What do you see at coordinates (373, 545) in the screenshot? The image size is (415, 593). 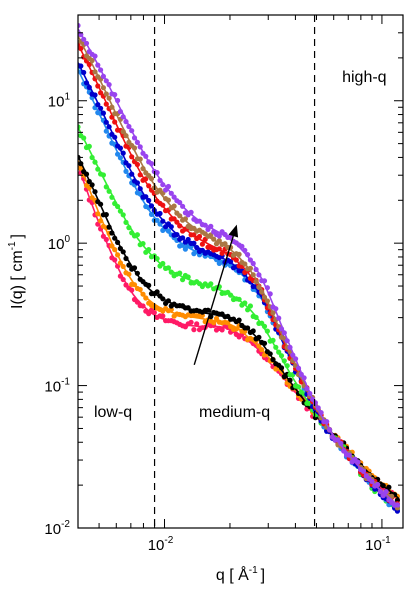 I see `x-tick-label-base: 10` at bounding box center [373, 545].